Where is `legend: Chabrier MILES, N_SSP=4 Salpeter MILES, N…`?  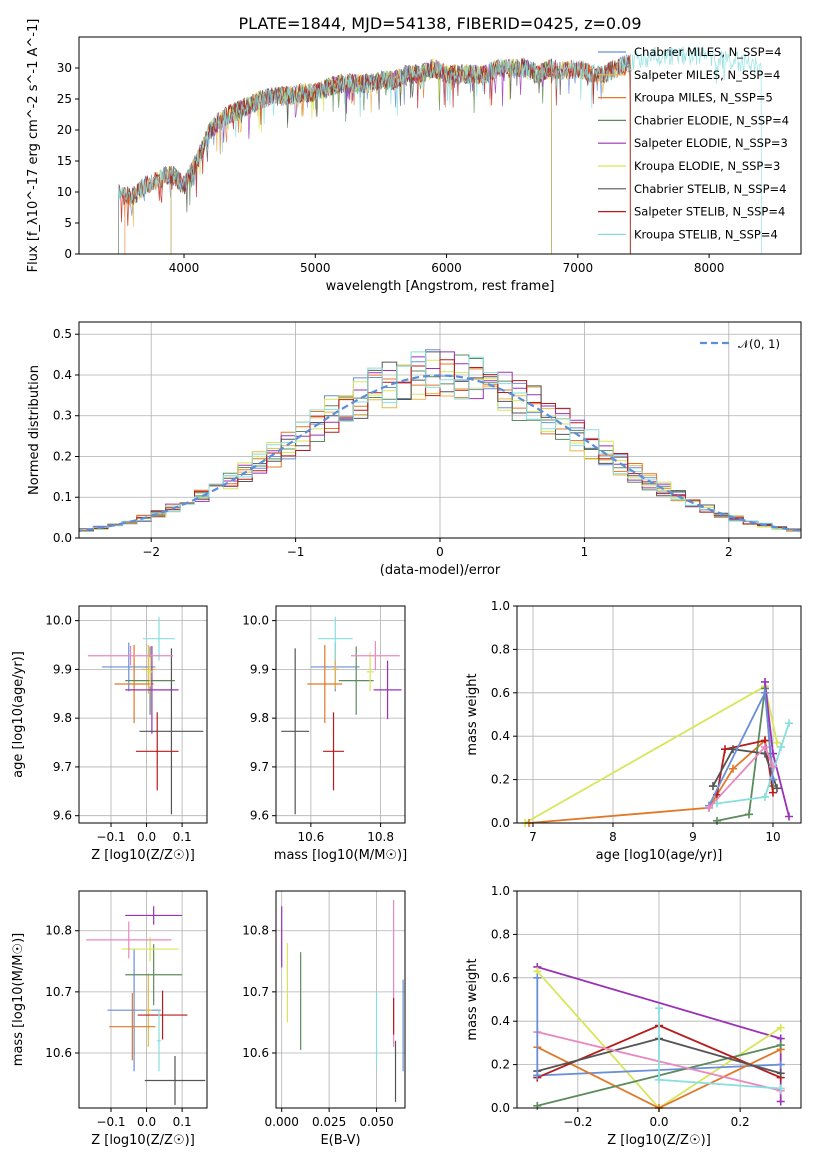
legend: Chabrier MILES, N_SSP=4 Salpeter MILES, N… is located at coordinates (693, 143).